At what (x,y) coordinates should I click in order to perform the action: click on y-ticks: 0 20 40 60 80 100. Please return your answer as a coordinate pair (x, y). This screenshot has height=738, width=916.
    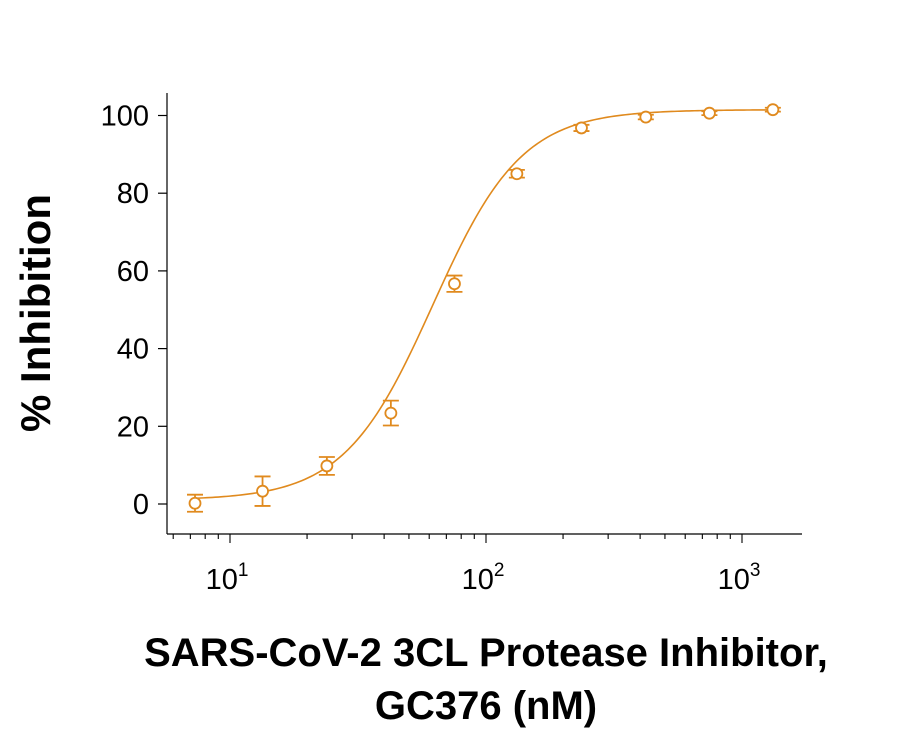
    Looking at the image, I should click on (134, 311).